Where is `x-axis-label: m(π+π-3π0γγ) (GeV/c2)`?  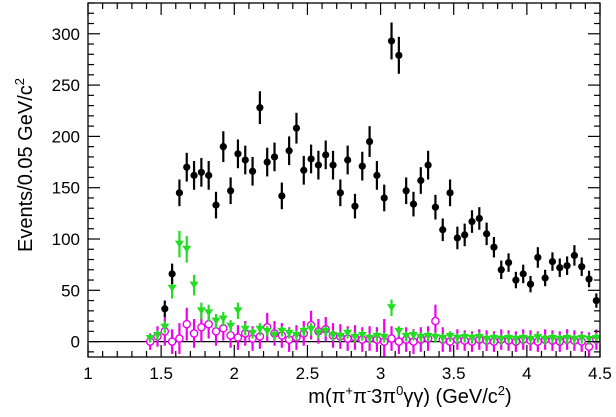 x-axis-label: m(π+π-3π0γγ) (GeV/c2) is located at coordinates (409, 395).